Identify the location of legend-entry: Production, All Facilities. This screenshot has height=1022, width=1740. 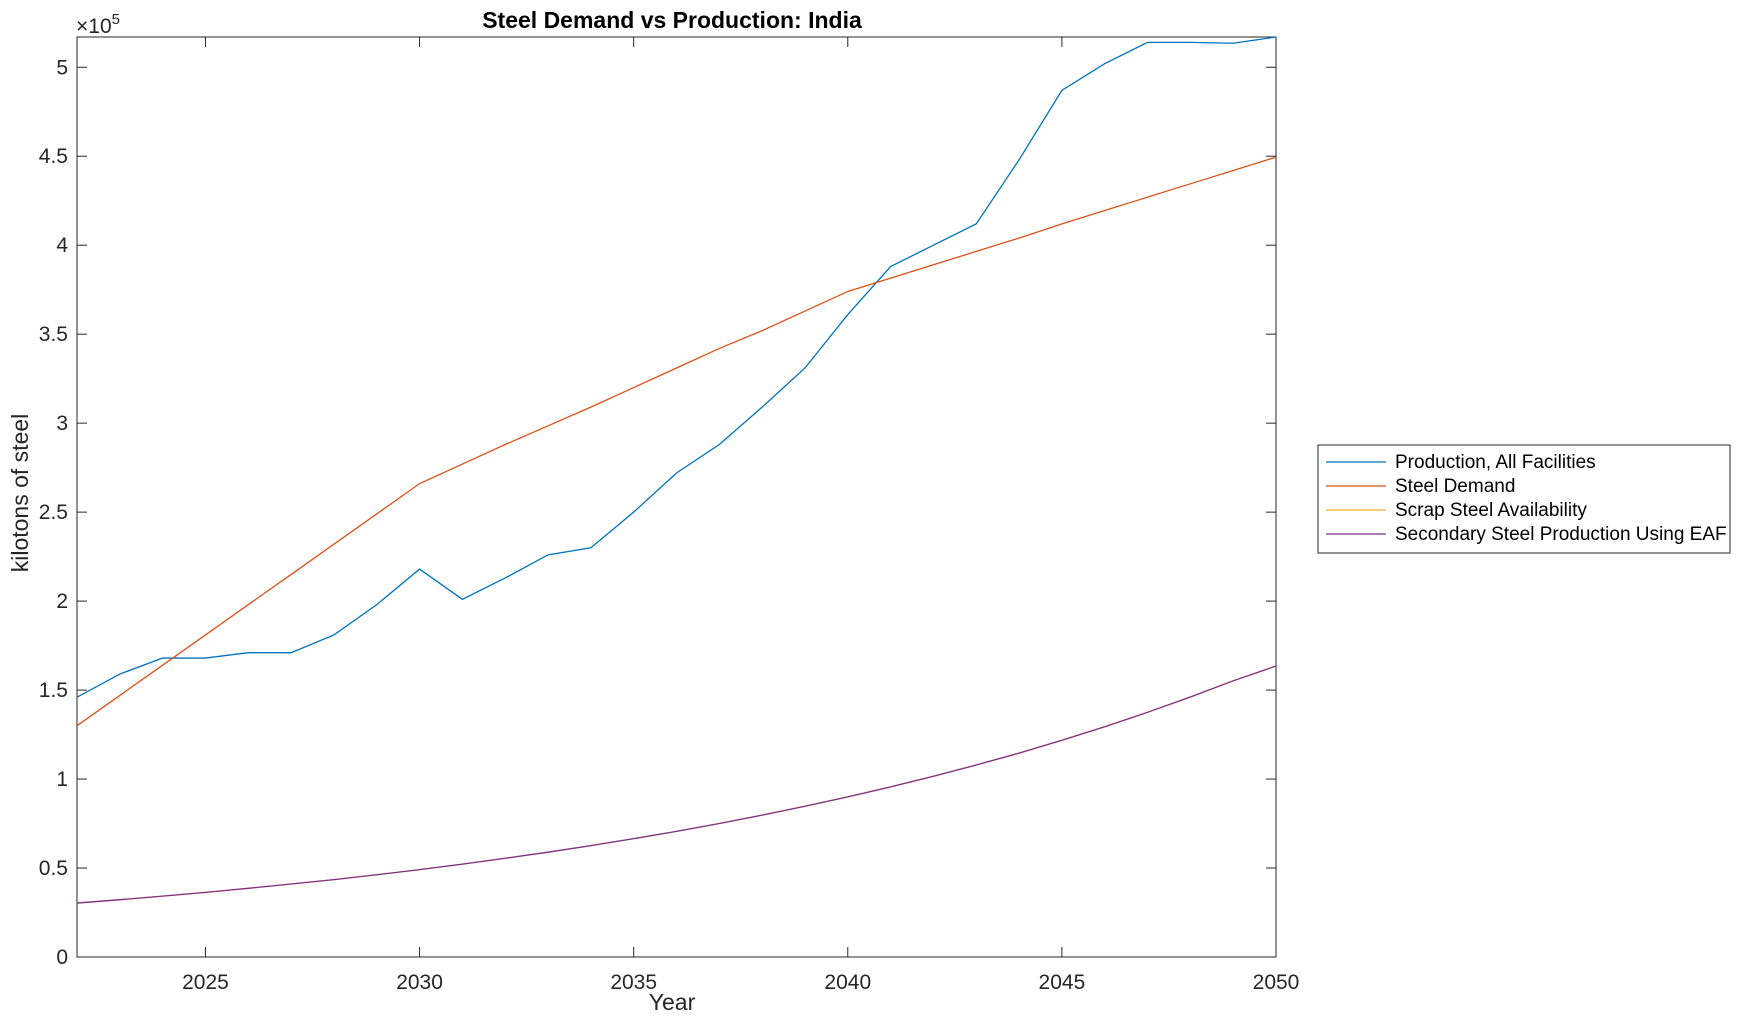
(1495, 462).